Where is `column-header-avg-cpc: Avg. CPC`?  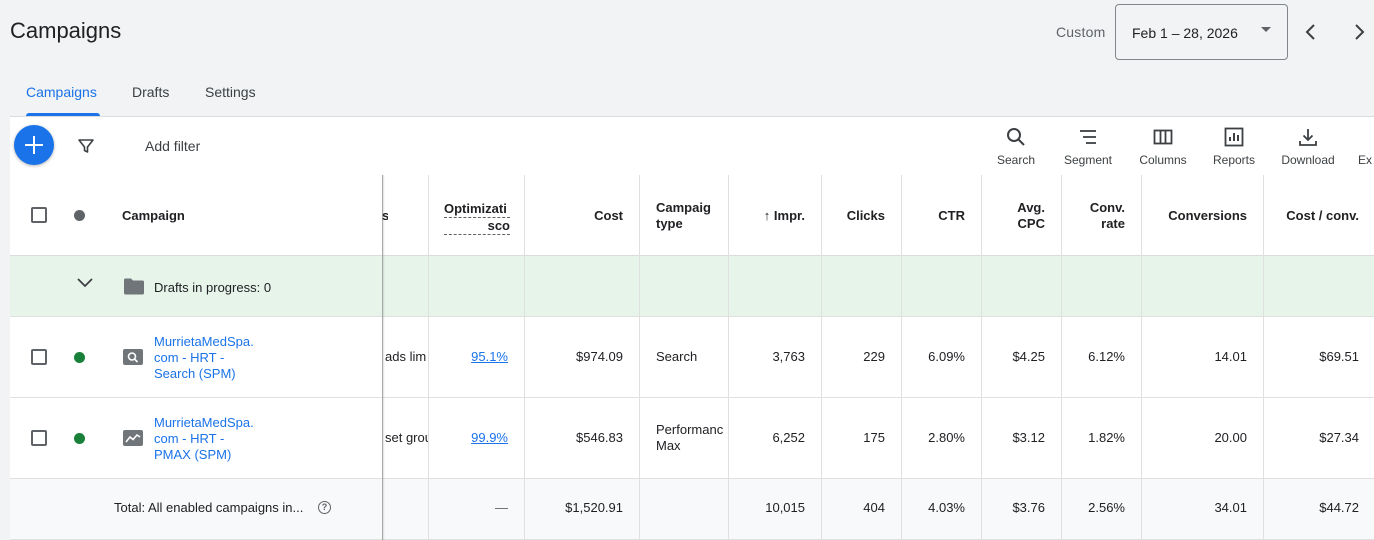
column-header-avg-cpc: Avg. CPC is located at coordinates (1016, 216).